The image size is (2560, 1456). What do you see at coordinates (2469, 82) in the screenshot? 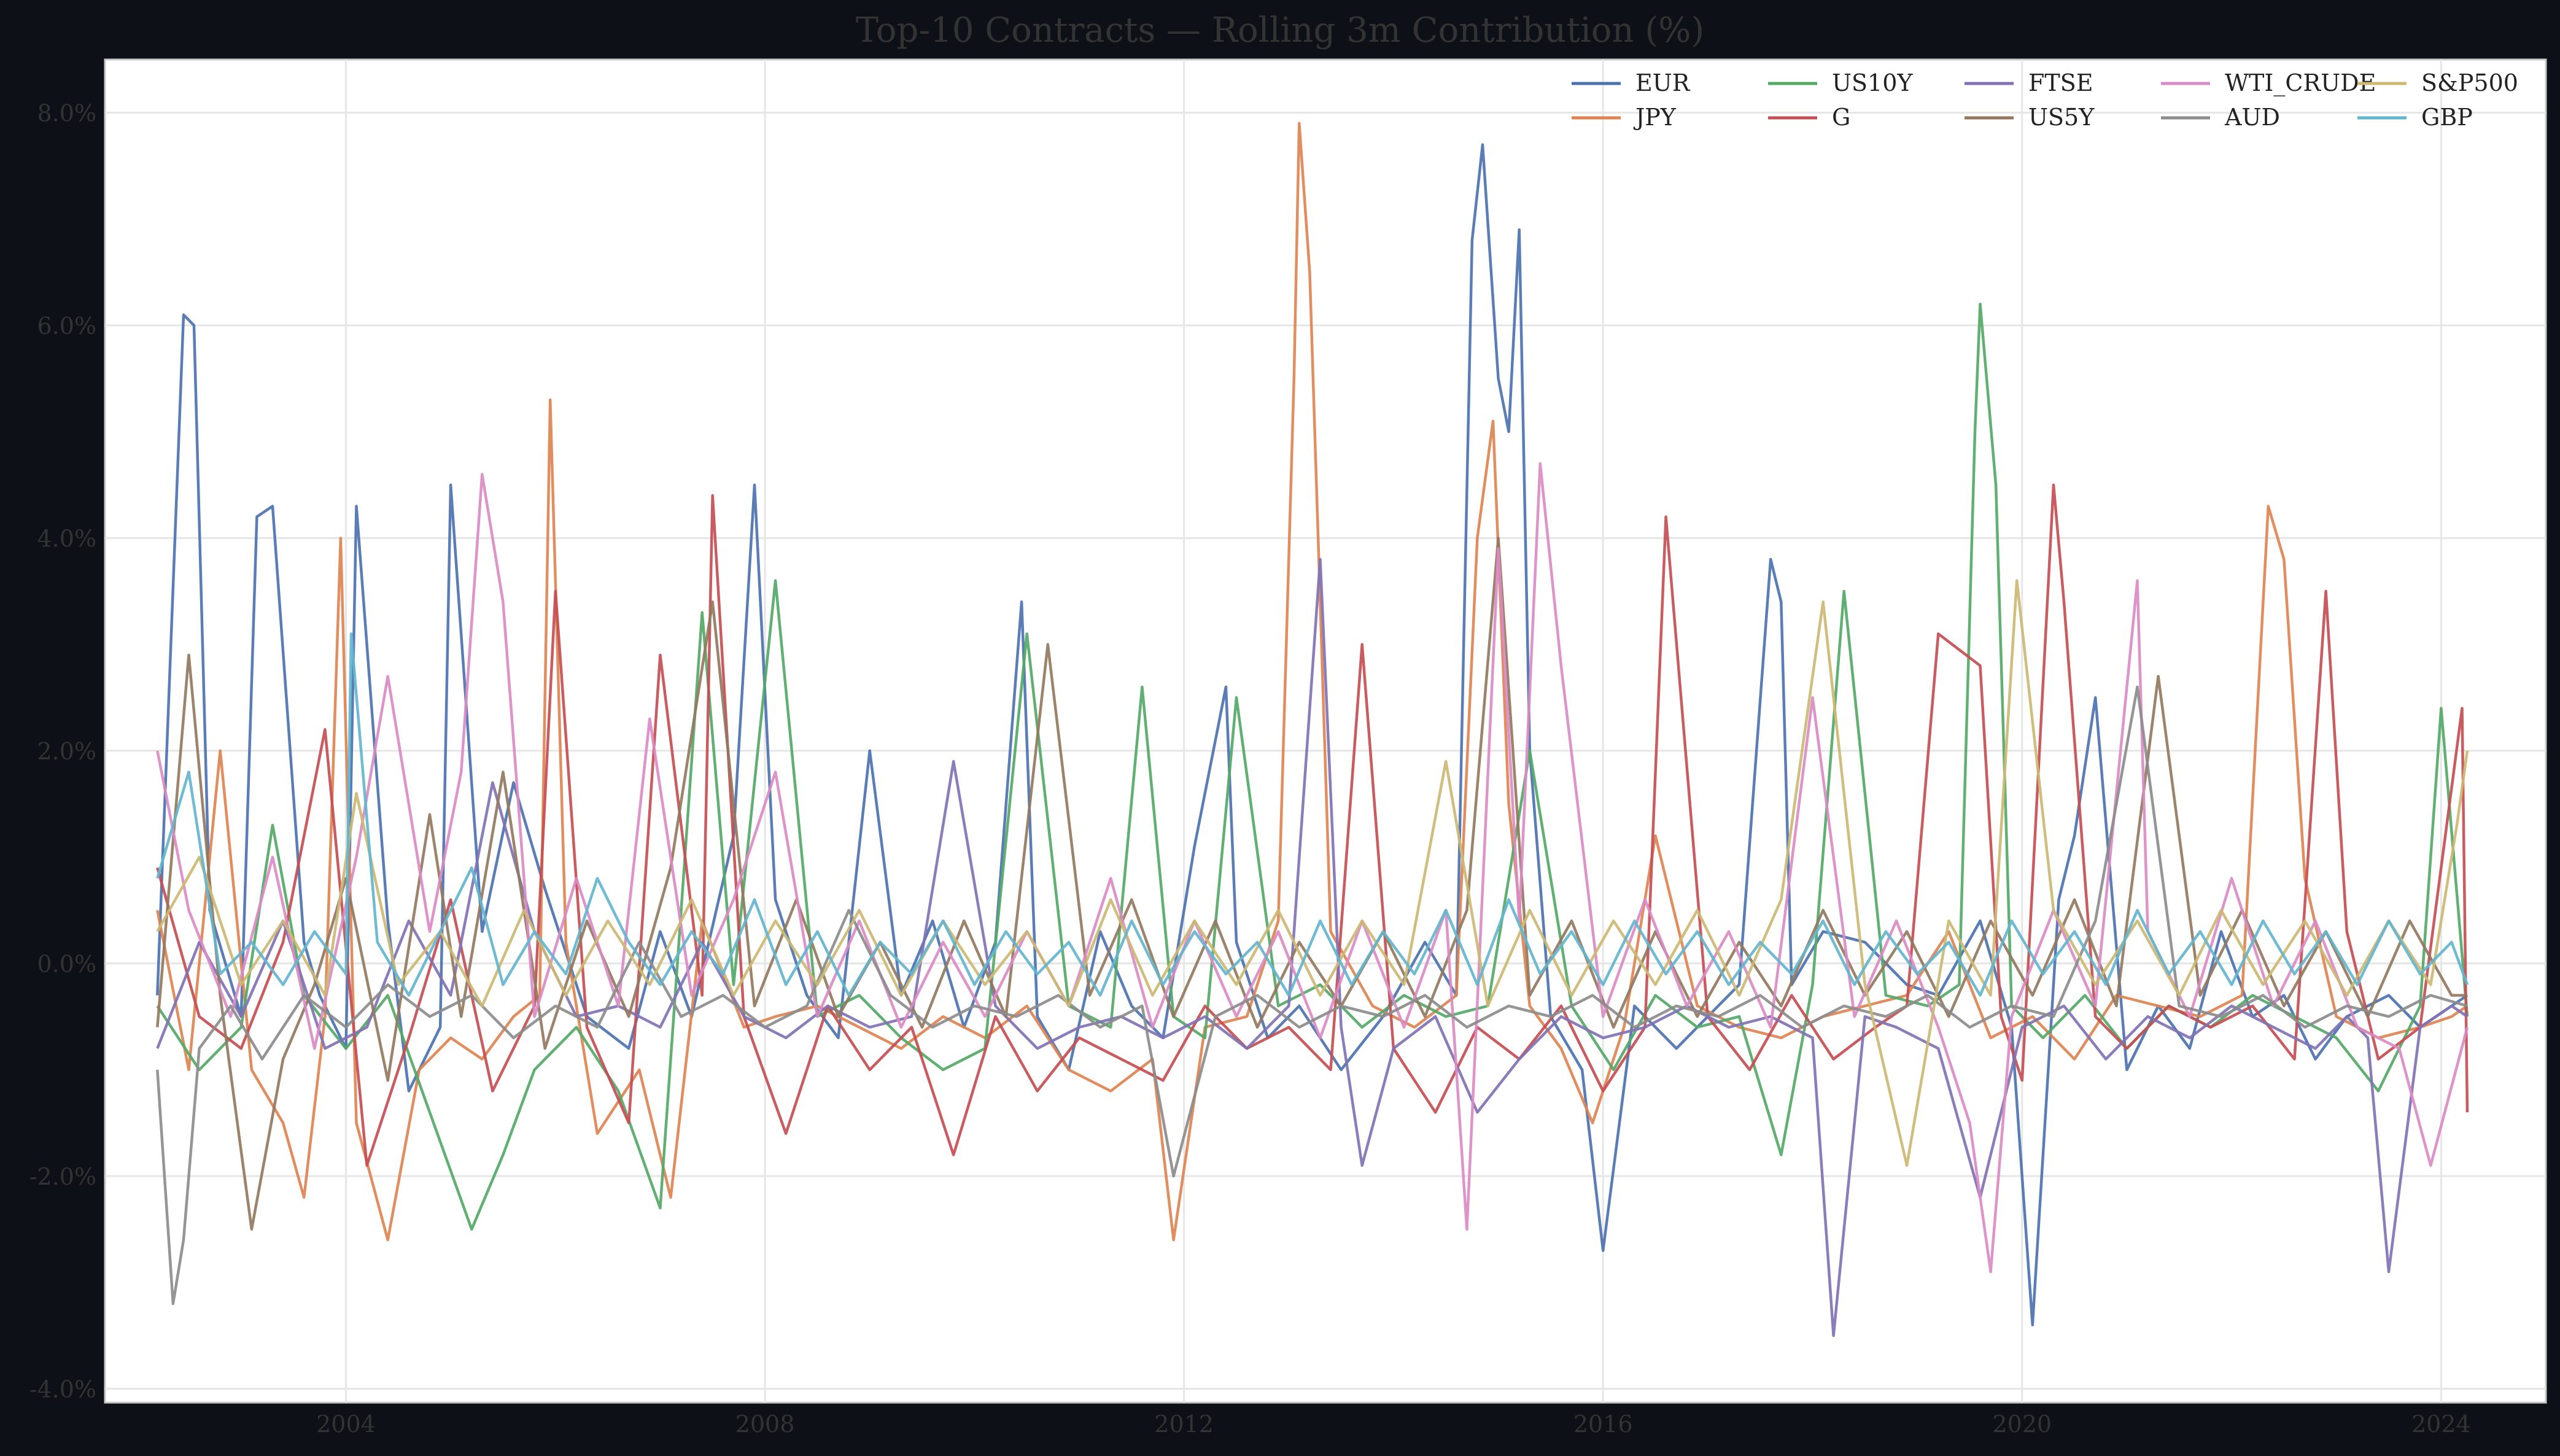
I see `legend-label-s-p500: S&P500` at bounding box center [2469, 82].